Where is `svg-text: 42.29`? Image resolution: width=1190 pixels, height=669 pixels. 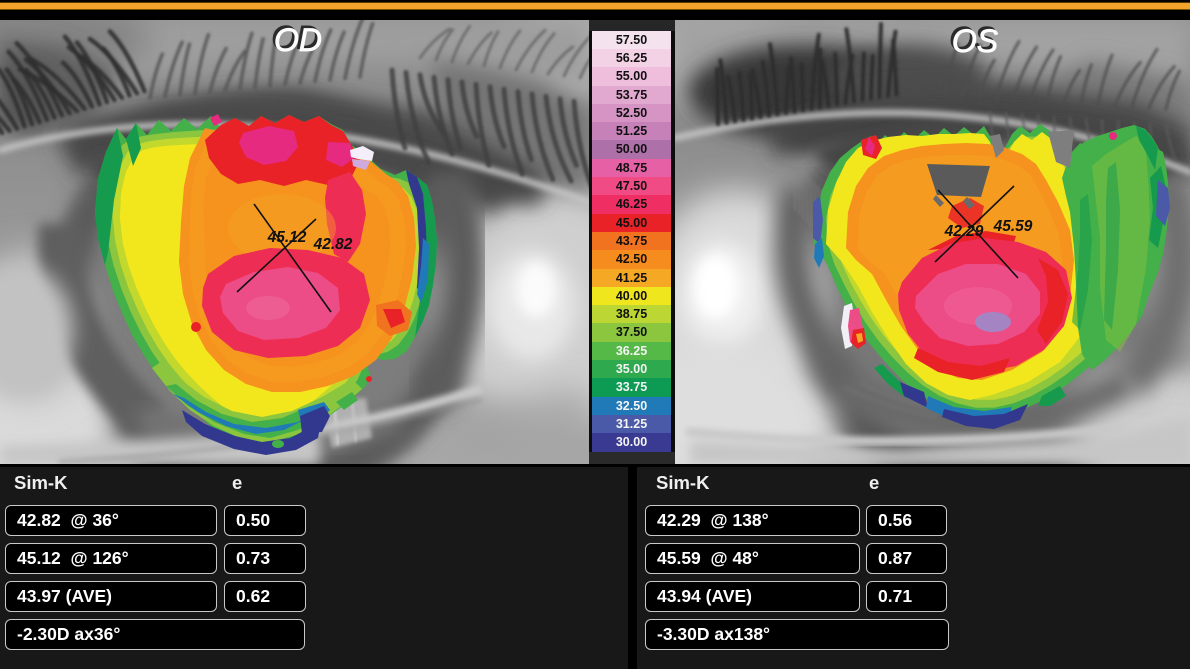 svg-text: 42.29 is located at coordinates (964, 231).